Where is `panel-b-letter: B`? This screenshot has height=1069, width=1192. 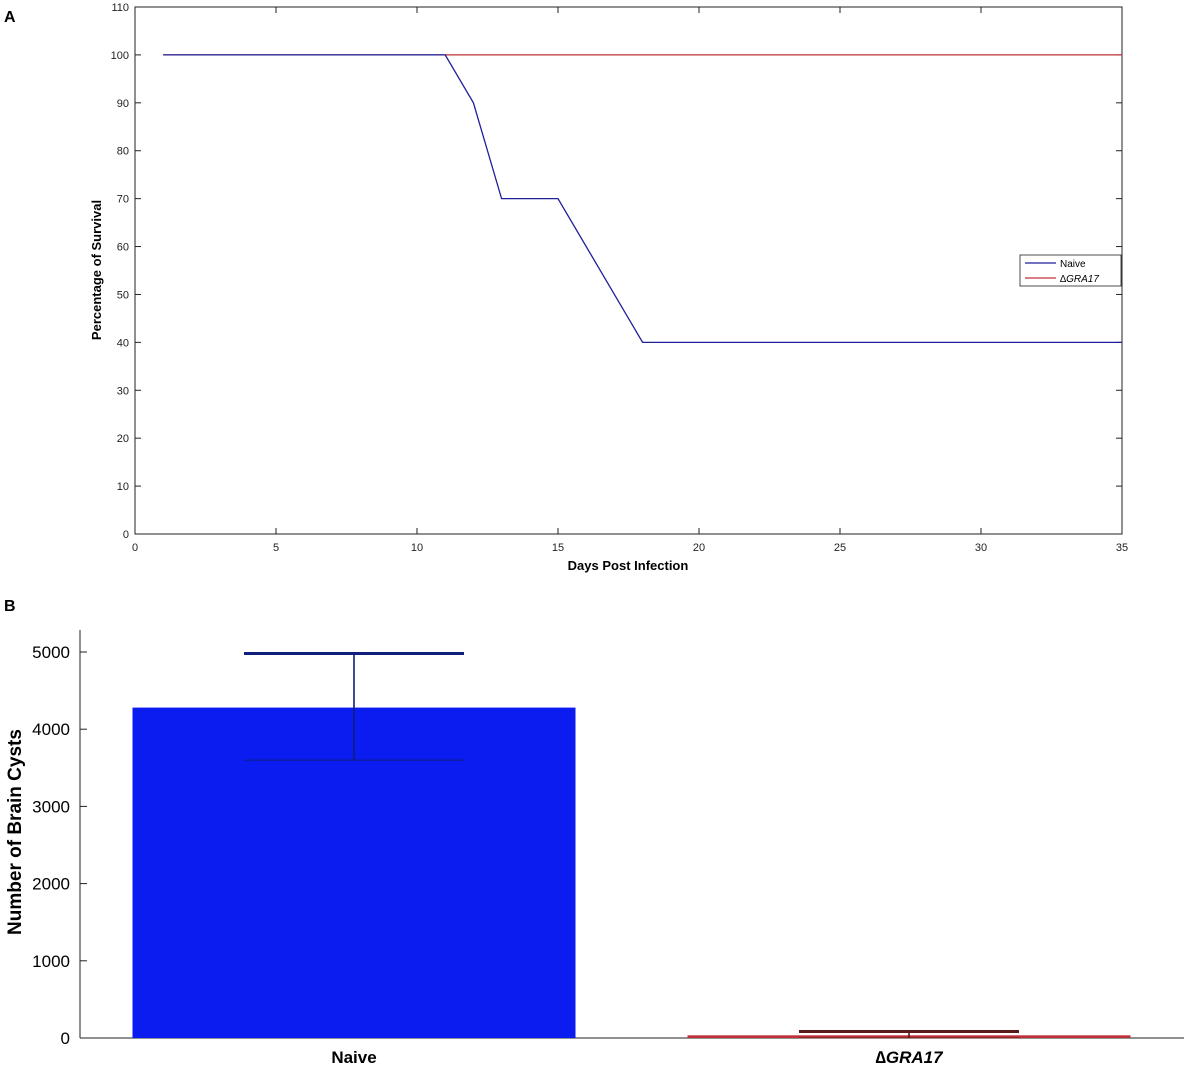
panel-b-letter: B is located at coordinates (10, 606).